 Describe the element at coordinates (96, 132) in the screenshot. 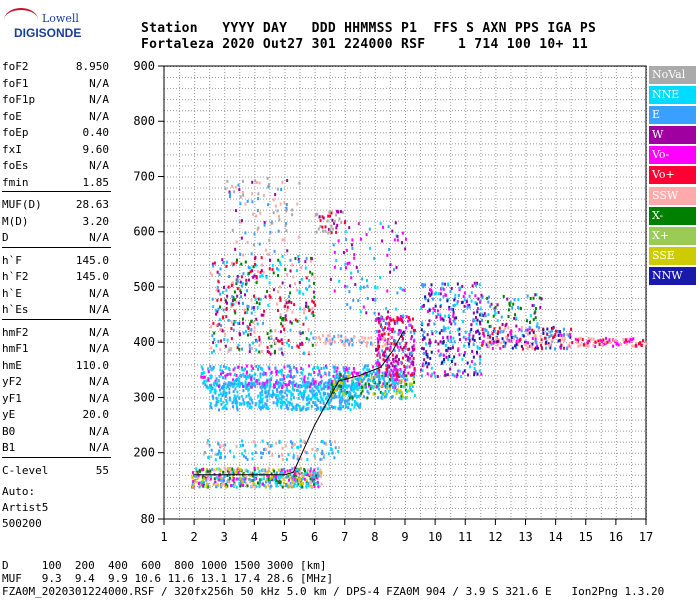

I see `param-value: 0.40` at that location.